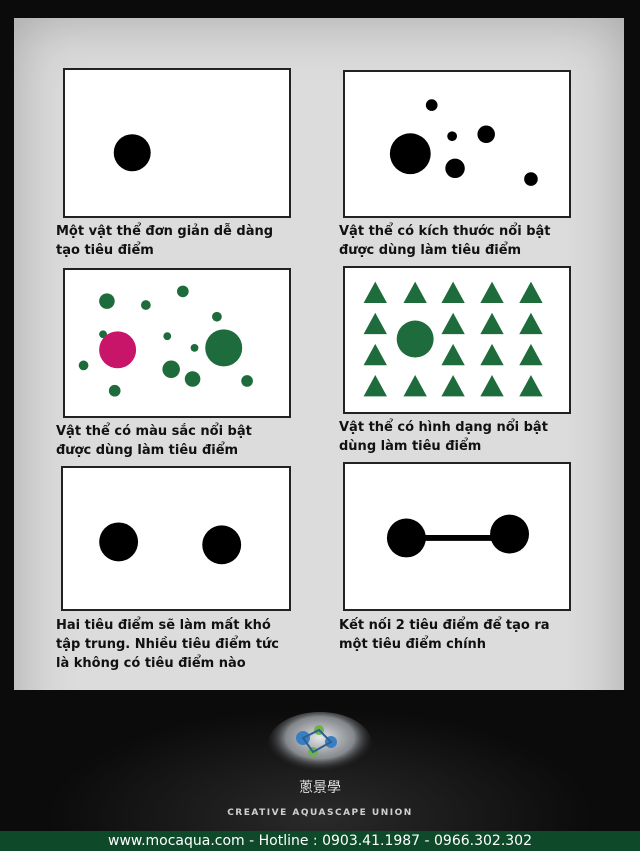 Image resolution: width=640 pixels, height=851 pixels. I want to click on focal-dot, so click(132, 153).